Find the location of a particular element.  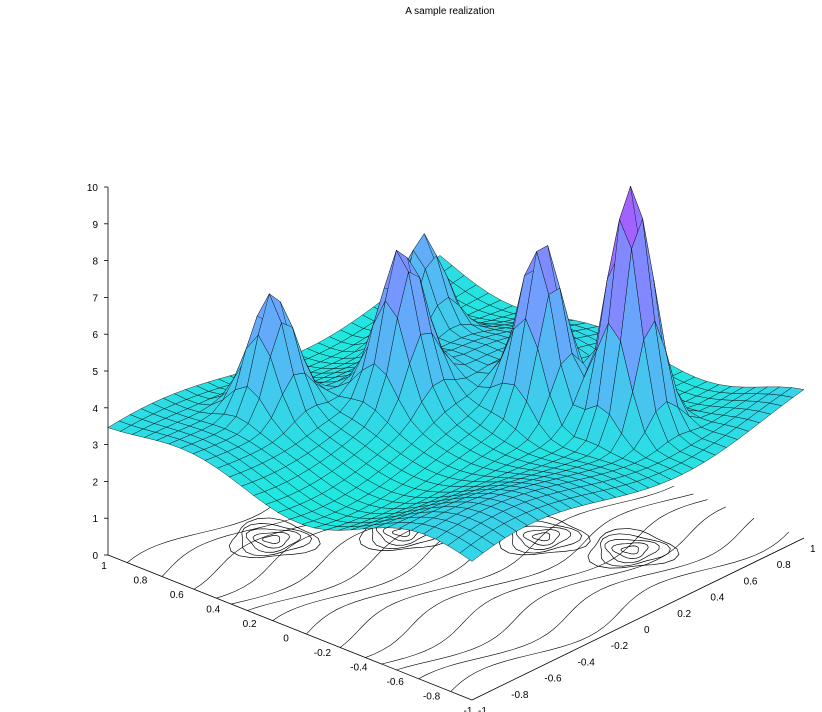

y-tick-label: 0.6 is located at coordinates (177, 595).